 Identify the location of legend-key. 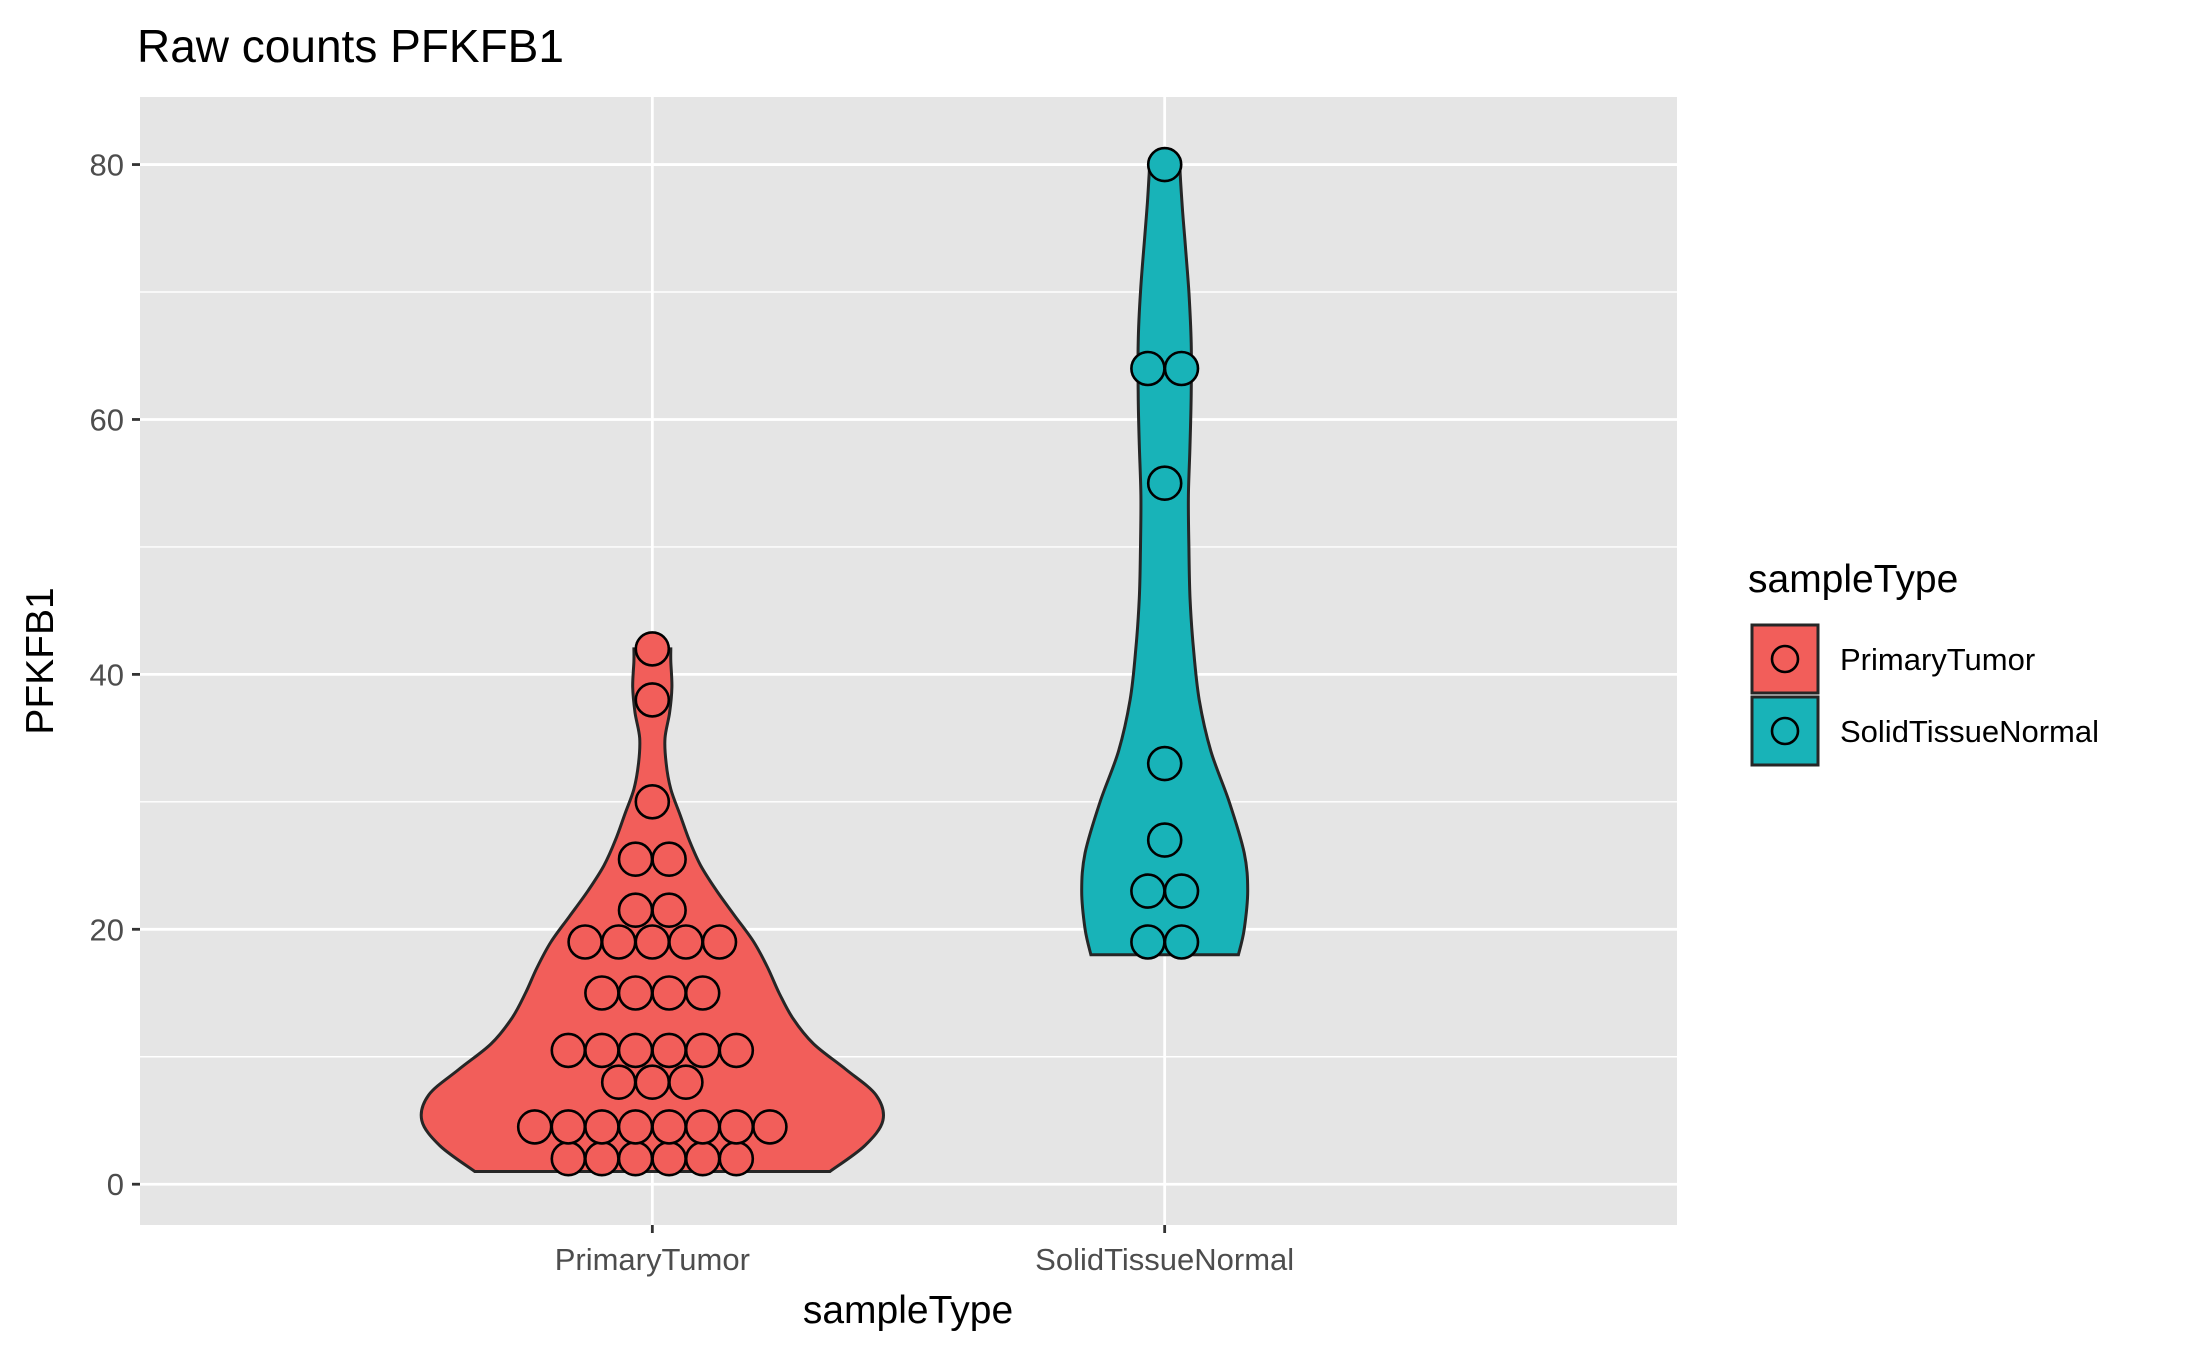
(1785, 731).